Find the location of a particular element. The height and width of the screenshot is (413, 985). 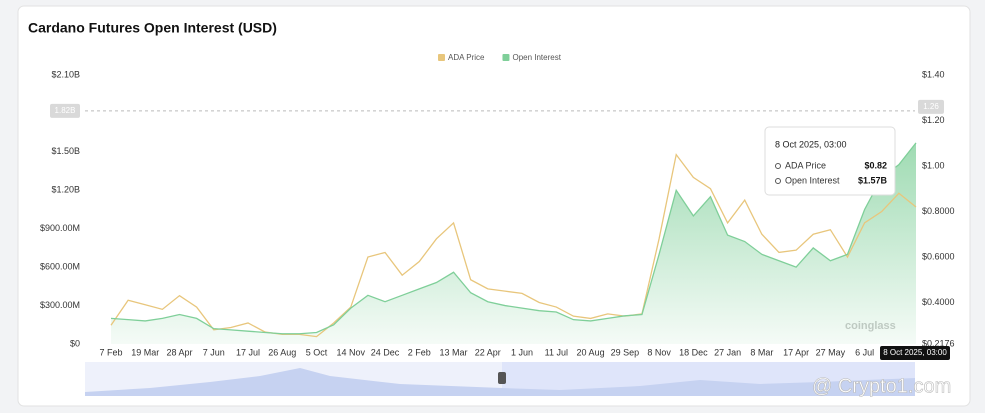

tooltip-box is located at coordinates (830, 161).